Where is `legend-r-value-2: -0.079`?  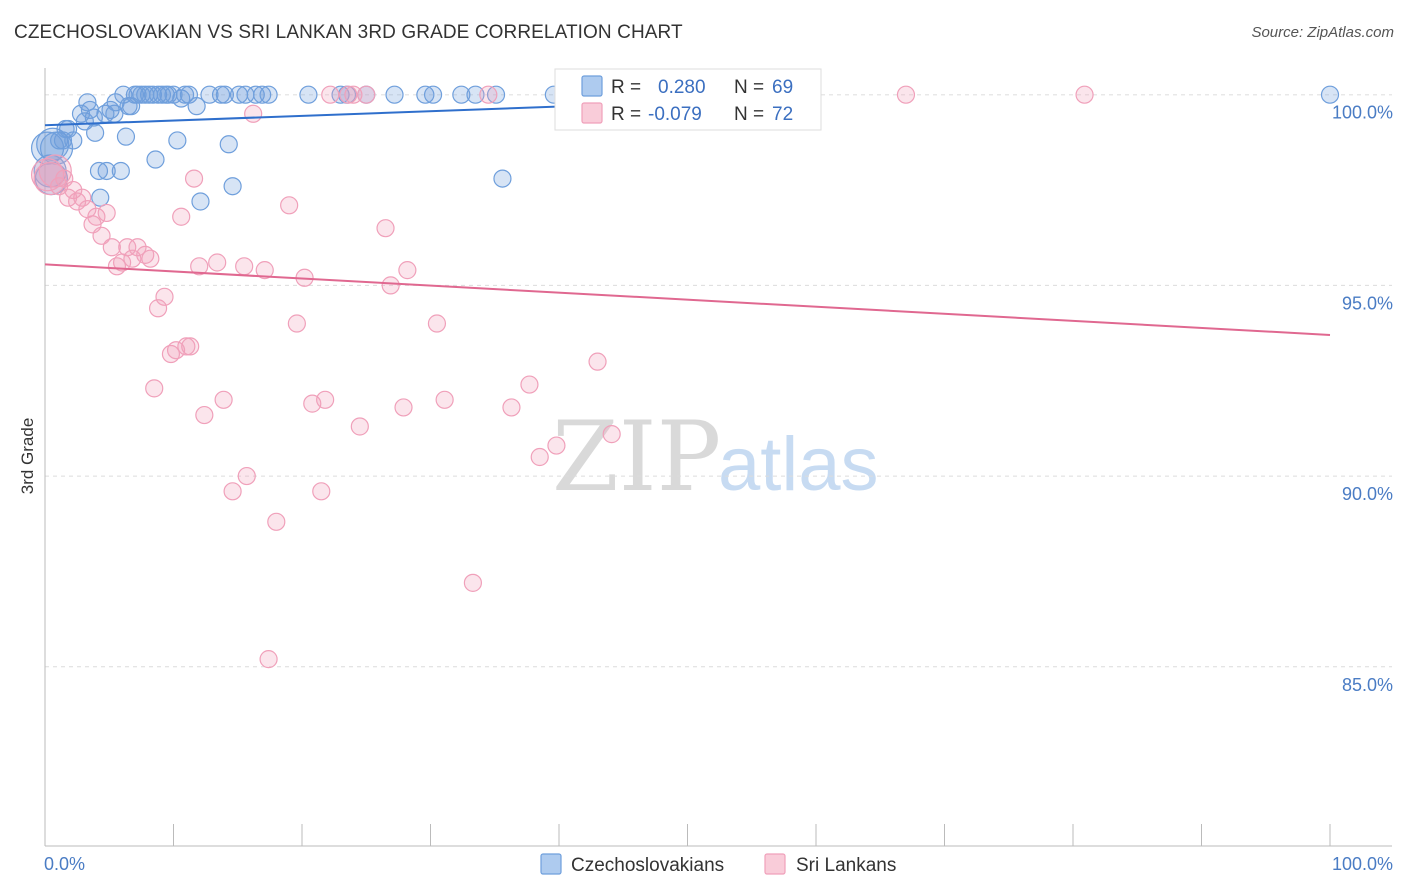
legend-r-value-2: -0.079 is located at coordinates (675, 114).